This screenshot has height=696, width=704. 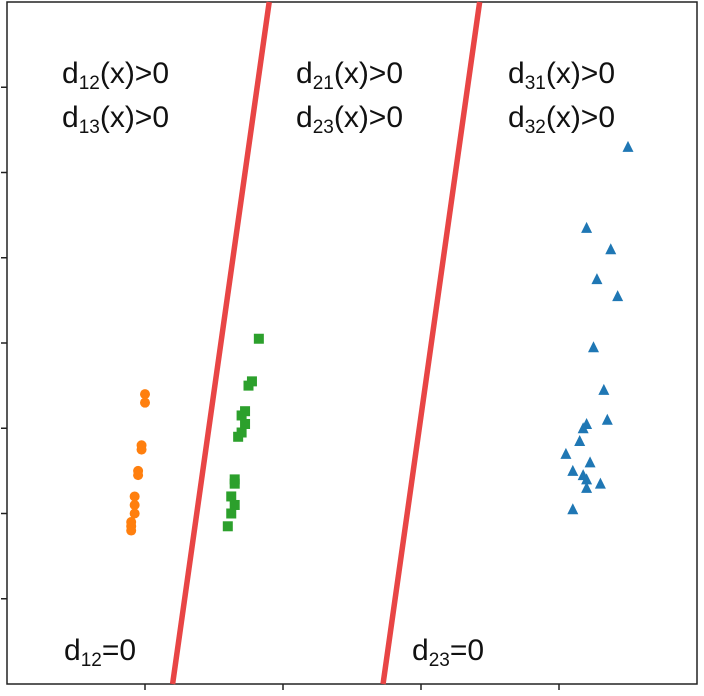 What do you see at coordinates (561, 96) in the screenshot?
I see `region-3-label: d31(x)>0 d32(x)>0` at bounding box center [561, 96].